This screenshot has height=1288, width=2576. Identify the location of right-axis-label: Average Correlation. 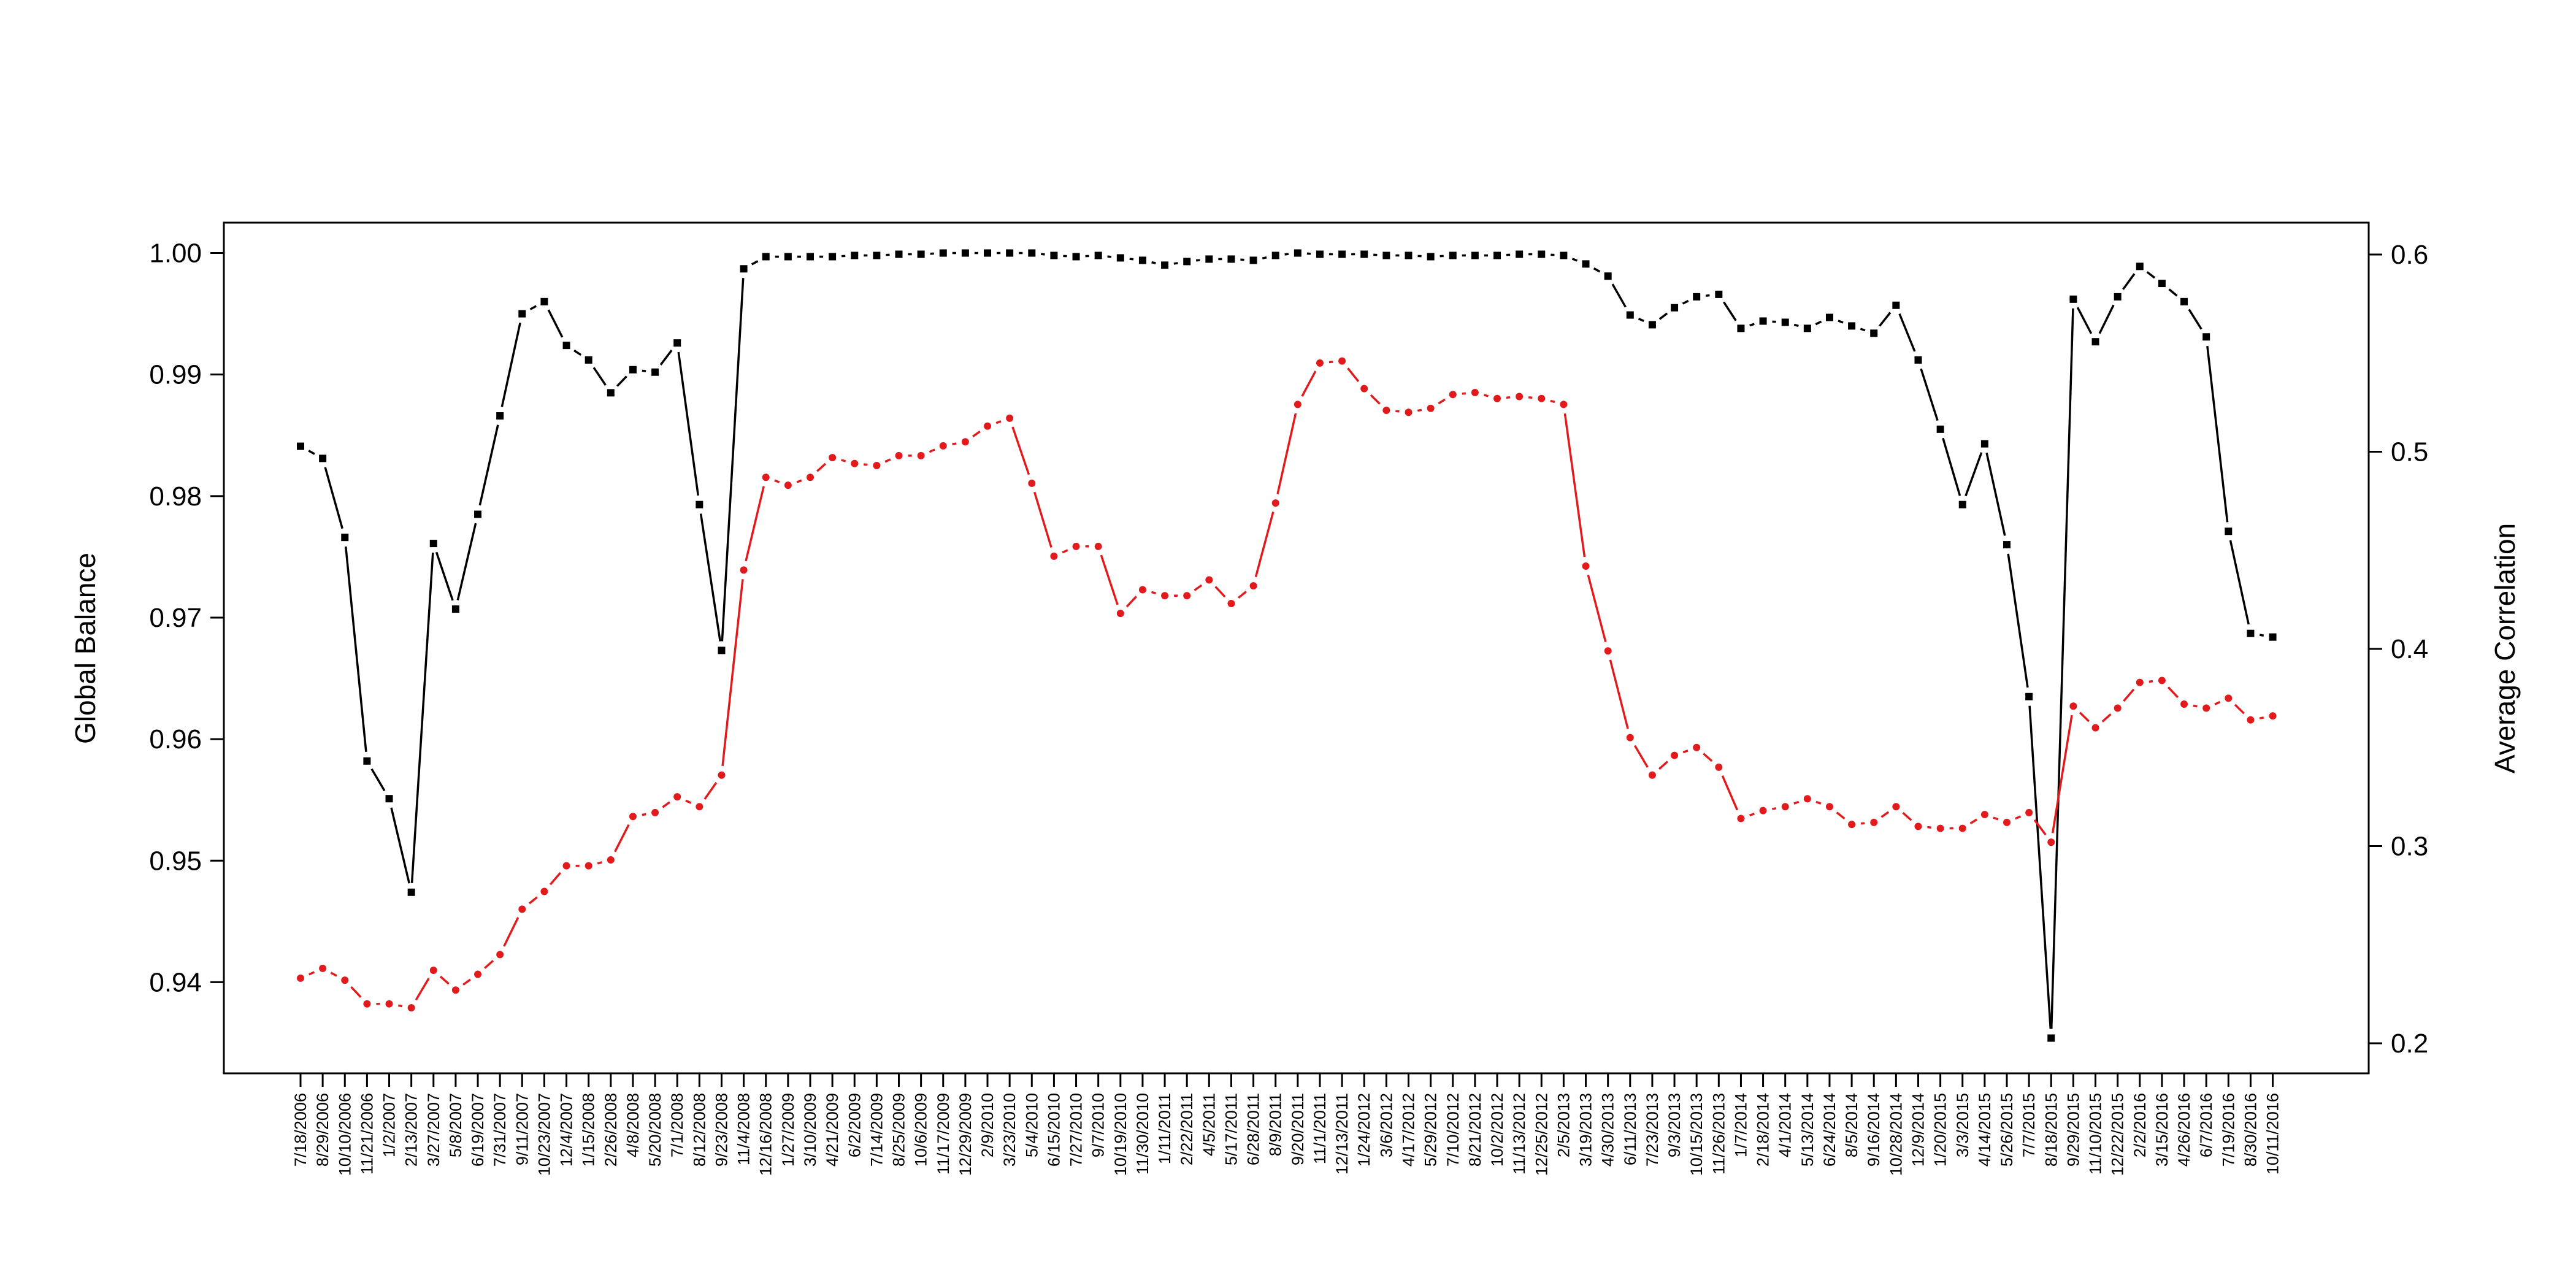
(2505, 648).